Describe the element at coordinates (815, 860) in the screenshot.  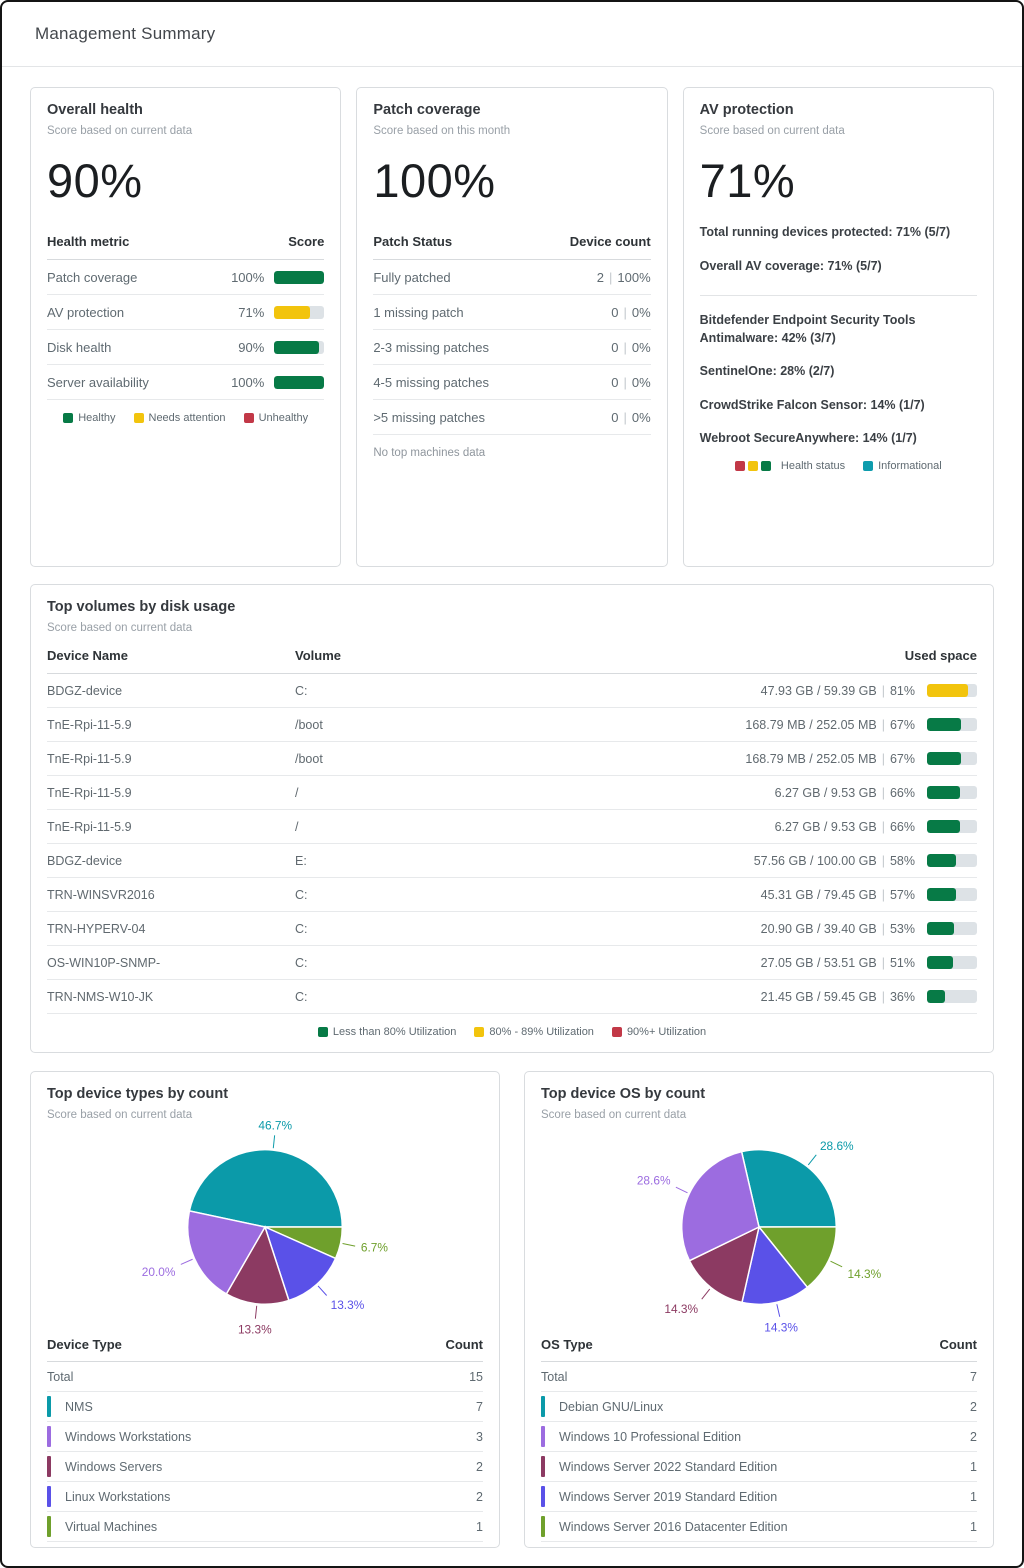
I see `used-value: 57.56 GB / 100.00 GB` at that location.